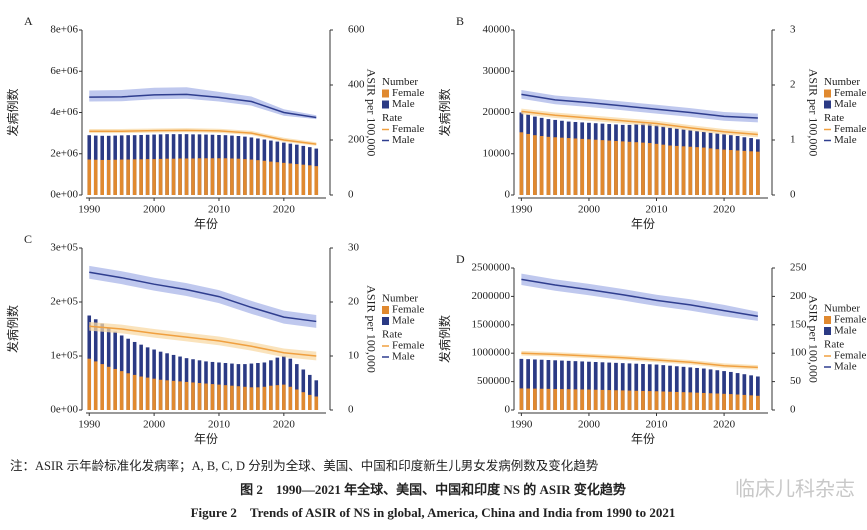  What do you see at coordinates (64, 30) in the screenshot?
I see `y-tick-label: 8e+06` at bounding box center [64, 30].